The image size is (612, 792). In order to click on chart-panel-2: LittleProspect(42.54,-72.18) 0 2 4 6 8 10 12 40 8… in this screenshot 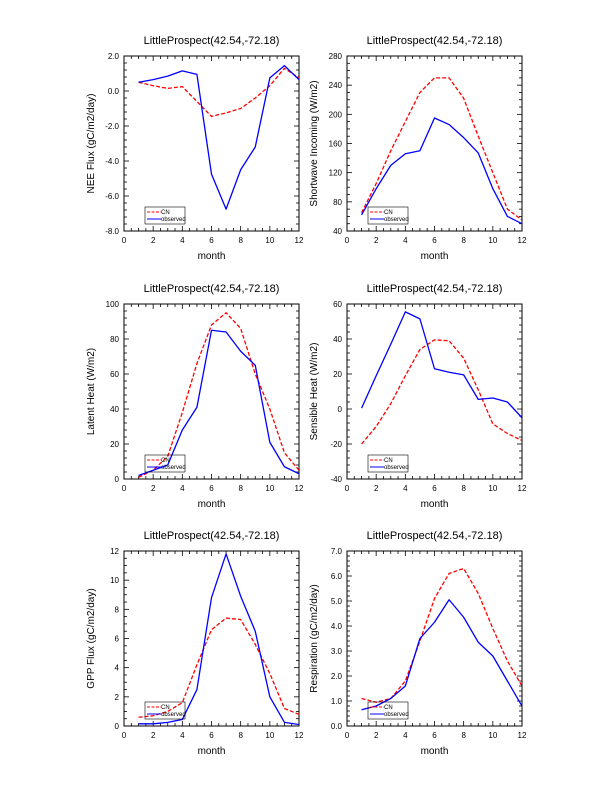, I will do `click(418, 148)`.